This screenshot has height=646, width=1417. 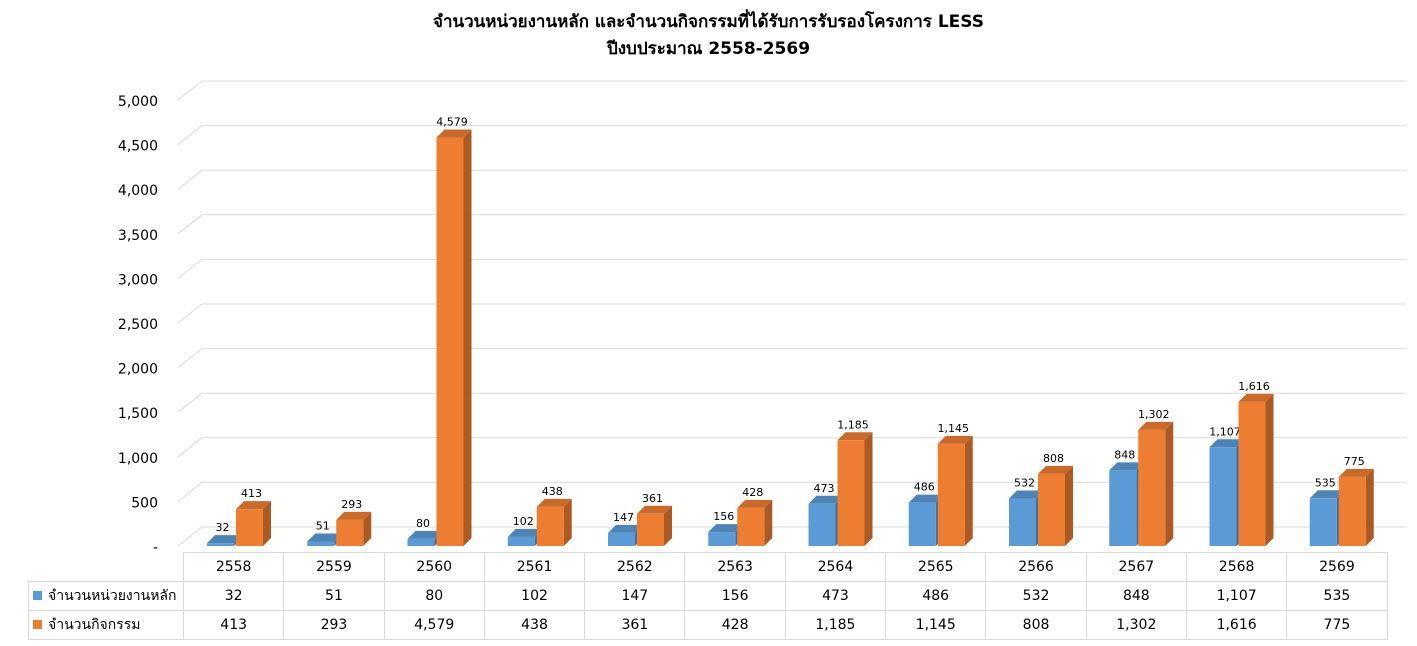 I want to click on table-category-cell: 2568, so click(x=1236, y=567).